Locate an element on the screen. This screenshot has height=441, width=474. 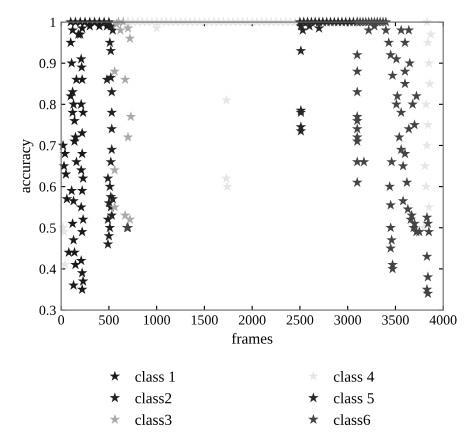
x-tick-label: 3000 is located at coordinates (348, 320).